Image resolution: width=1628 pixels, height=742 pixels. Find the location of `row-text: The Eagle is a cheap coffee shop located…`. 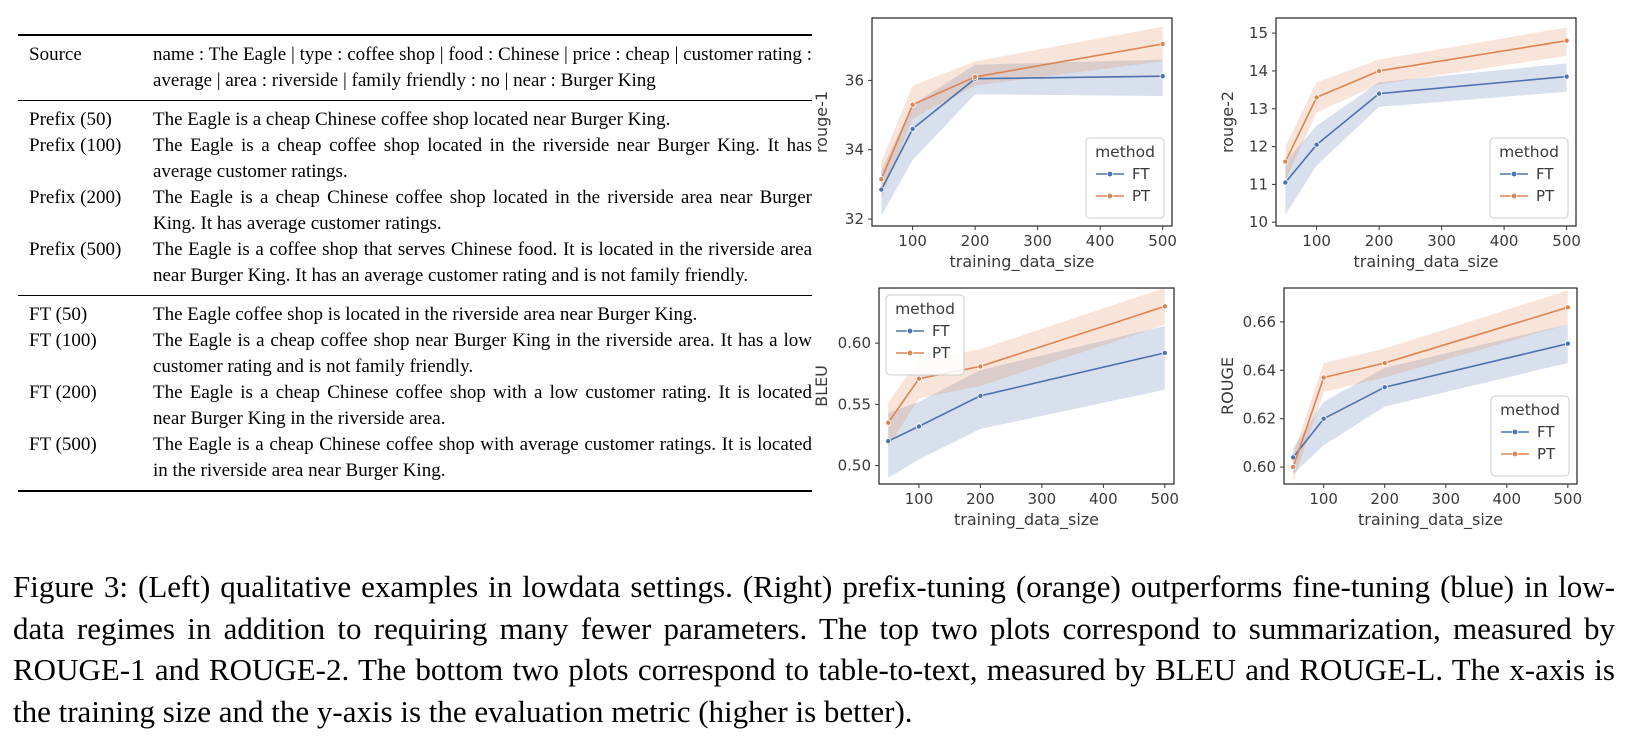

row-text: The Eagle is a cheap coffee shop located… is located at coordinates (482, 158).